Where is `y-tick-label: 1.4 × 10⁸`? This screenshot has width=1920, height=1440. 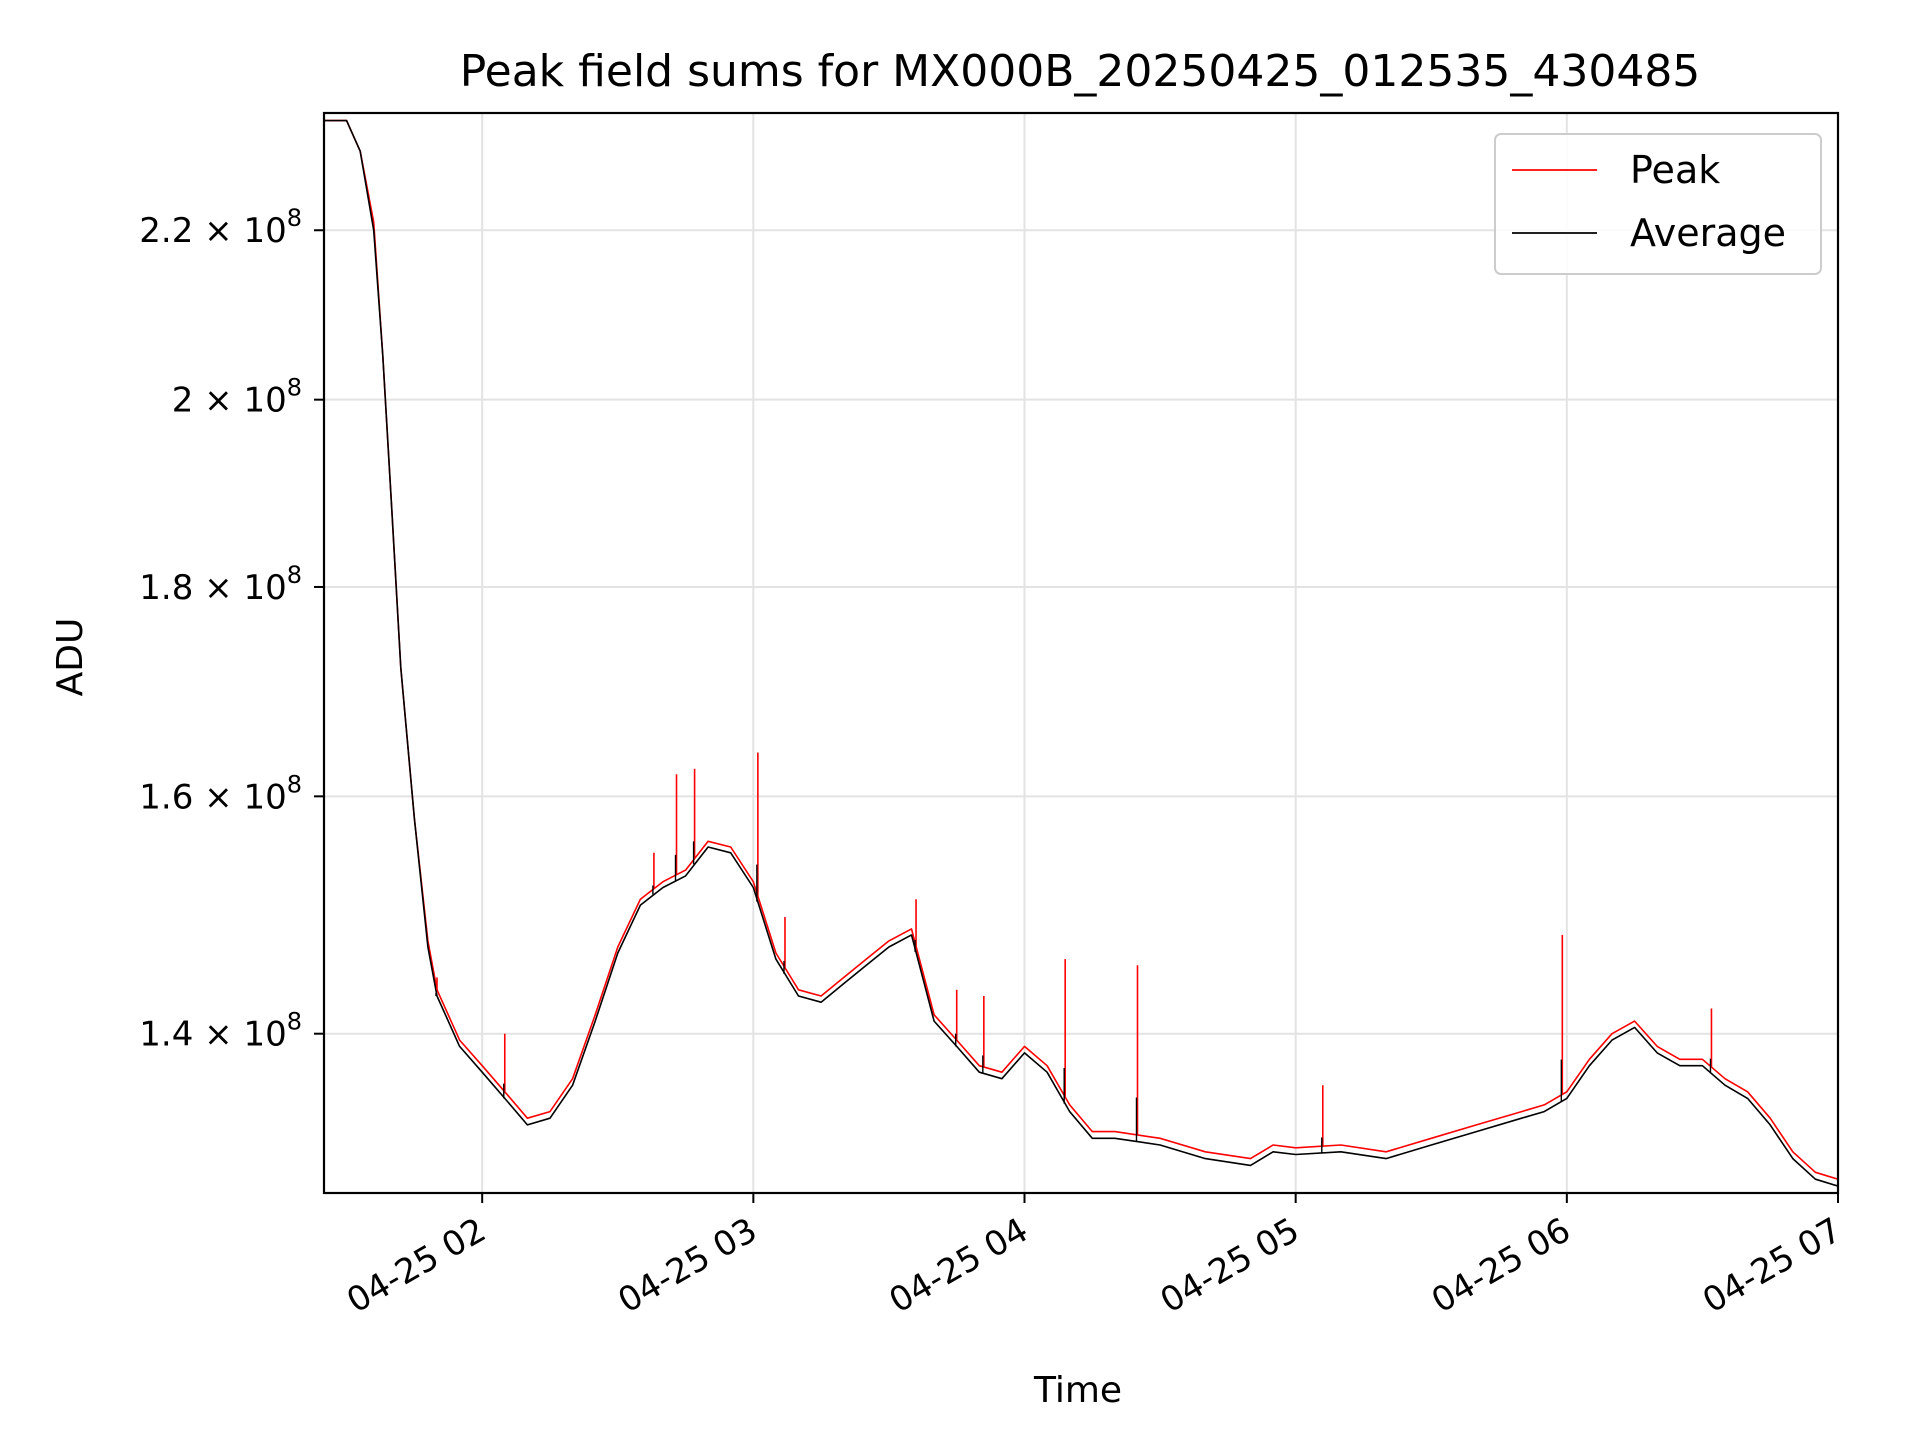
y-tick-label: 1.4 × 10⁸ is located at coordinates (220, 1031).